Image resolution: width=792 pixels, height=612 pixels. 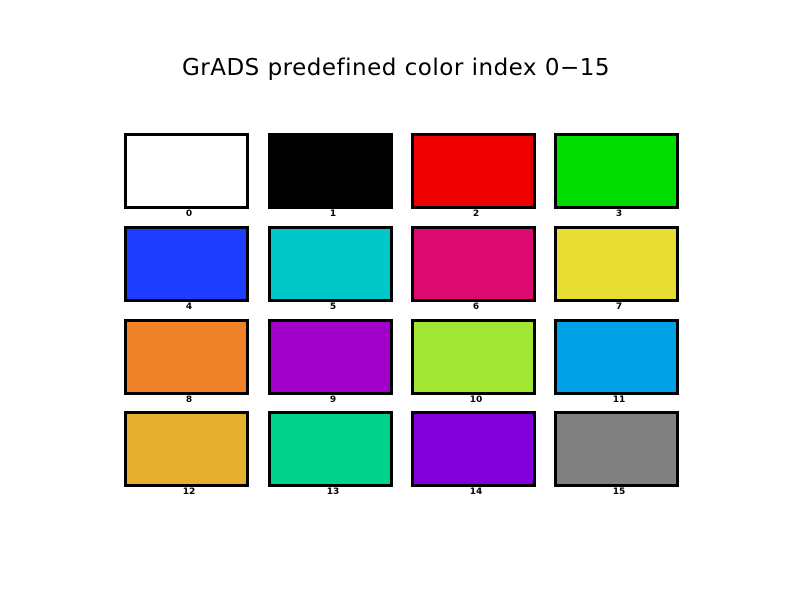 I want to click on swatch-cell: 3, so click(x=616, y=178).